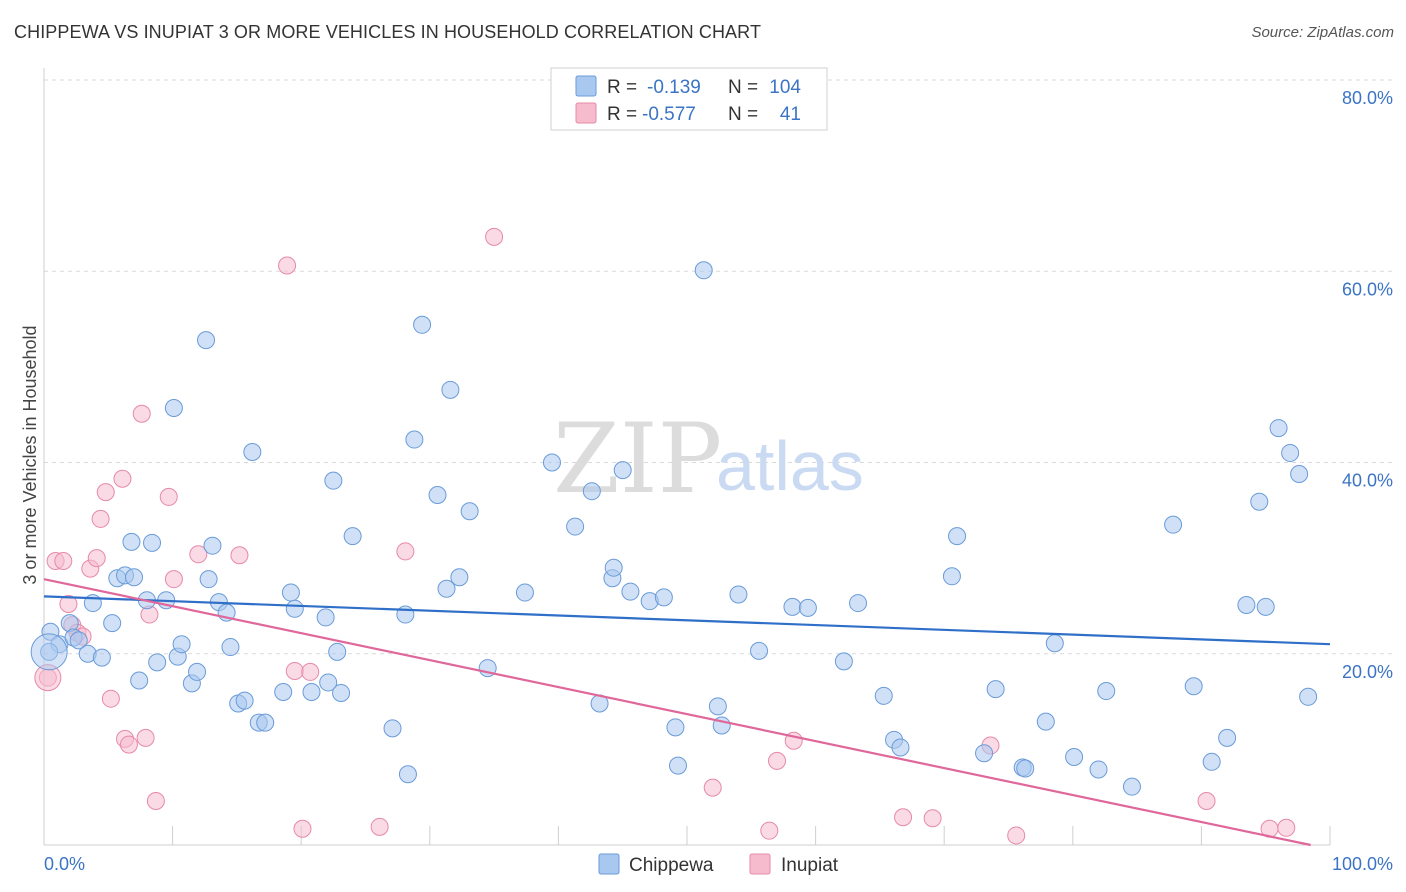 The width and height of the screenshot is (1406, 892). What do you see at coordinates (586, 86) in the screenshot?
I see `chippewa-swatch-icon` at bounding box center [586, 86].